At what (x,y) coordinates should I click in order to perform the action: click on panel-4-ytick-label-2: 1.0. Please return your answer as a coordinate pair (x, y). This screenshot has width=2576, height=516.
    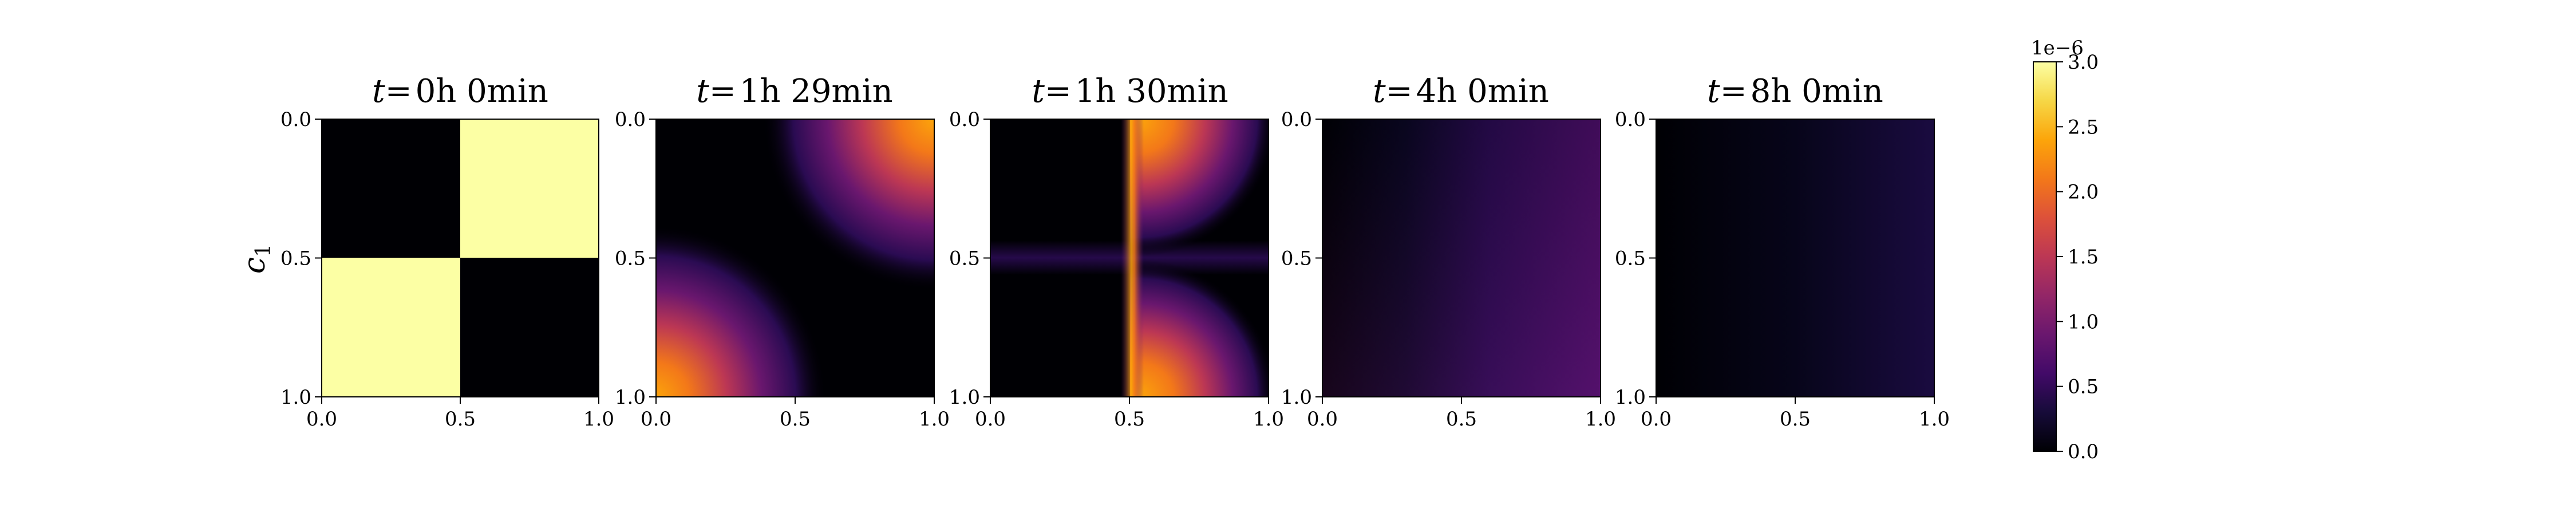
    Looking at the image, I should click on (1296, 397).